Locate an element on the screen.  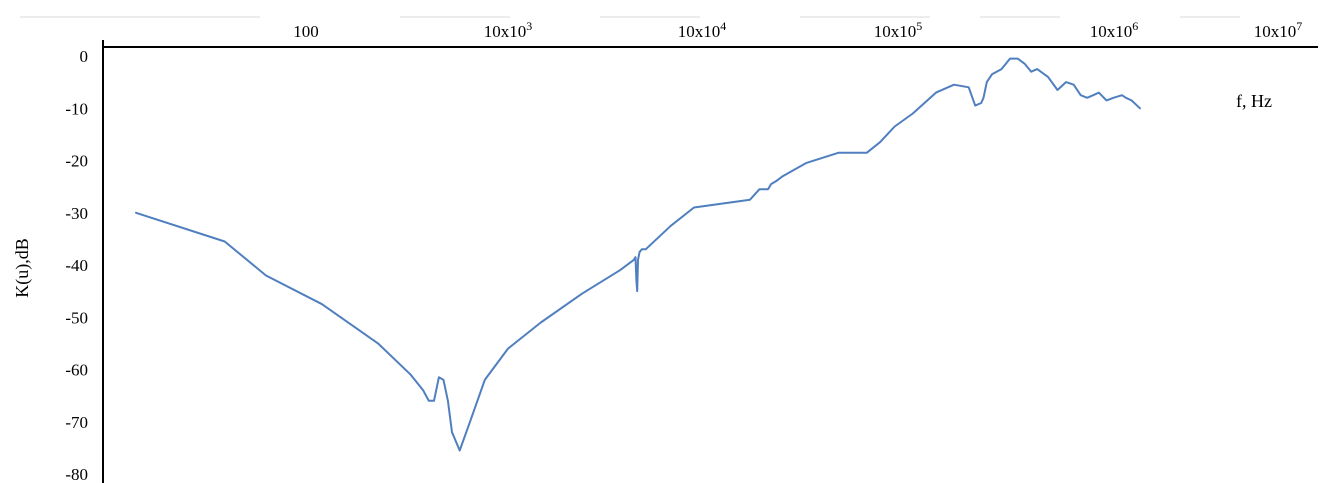
y-tick-label: -70 is located at coordinates (76, 422).